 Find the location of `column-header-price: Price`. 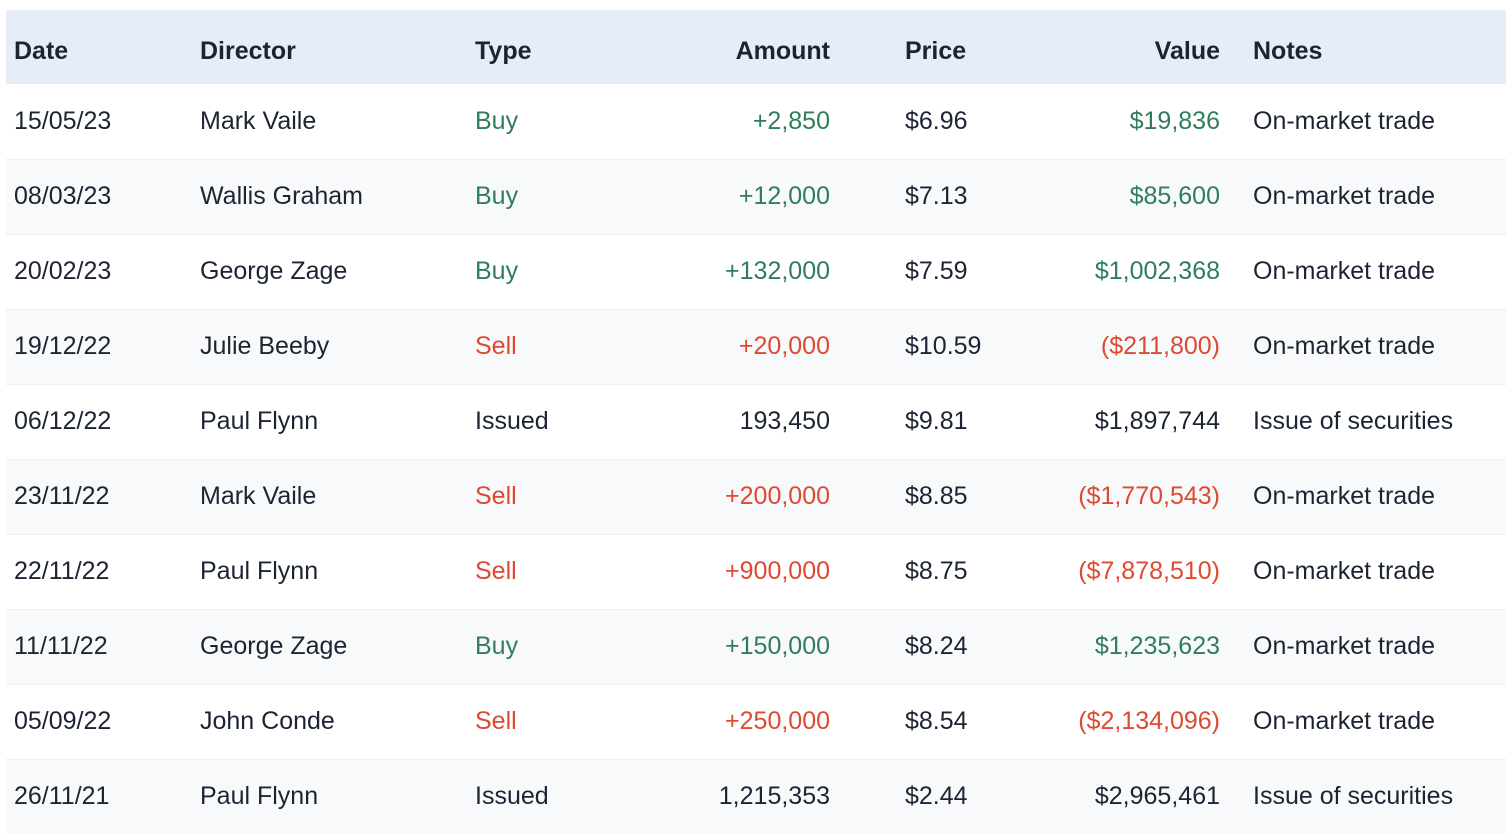

column-header-price: Price is located at coordinates (915, 47).